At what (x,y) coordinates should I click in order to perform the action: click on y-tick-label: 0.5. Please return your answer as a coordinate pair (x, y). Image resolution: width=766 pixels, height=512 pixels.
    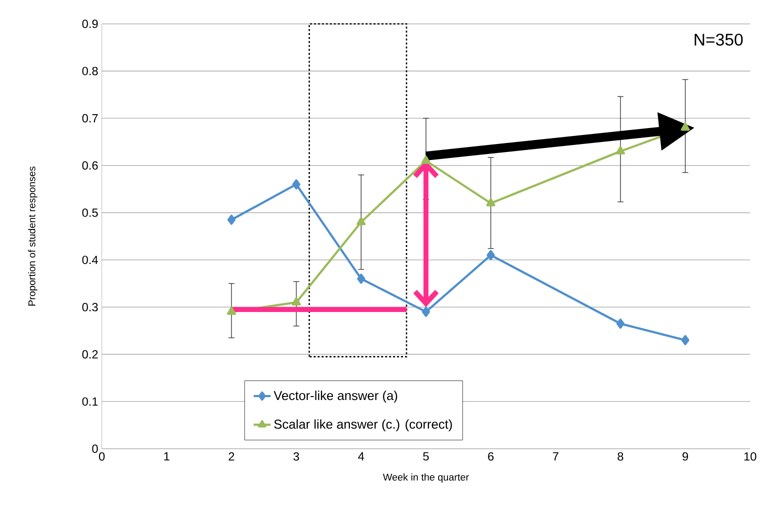
    Looking at the image, I should click on (90, 212).